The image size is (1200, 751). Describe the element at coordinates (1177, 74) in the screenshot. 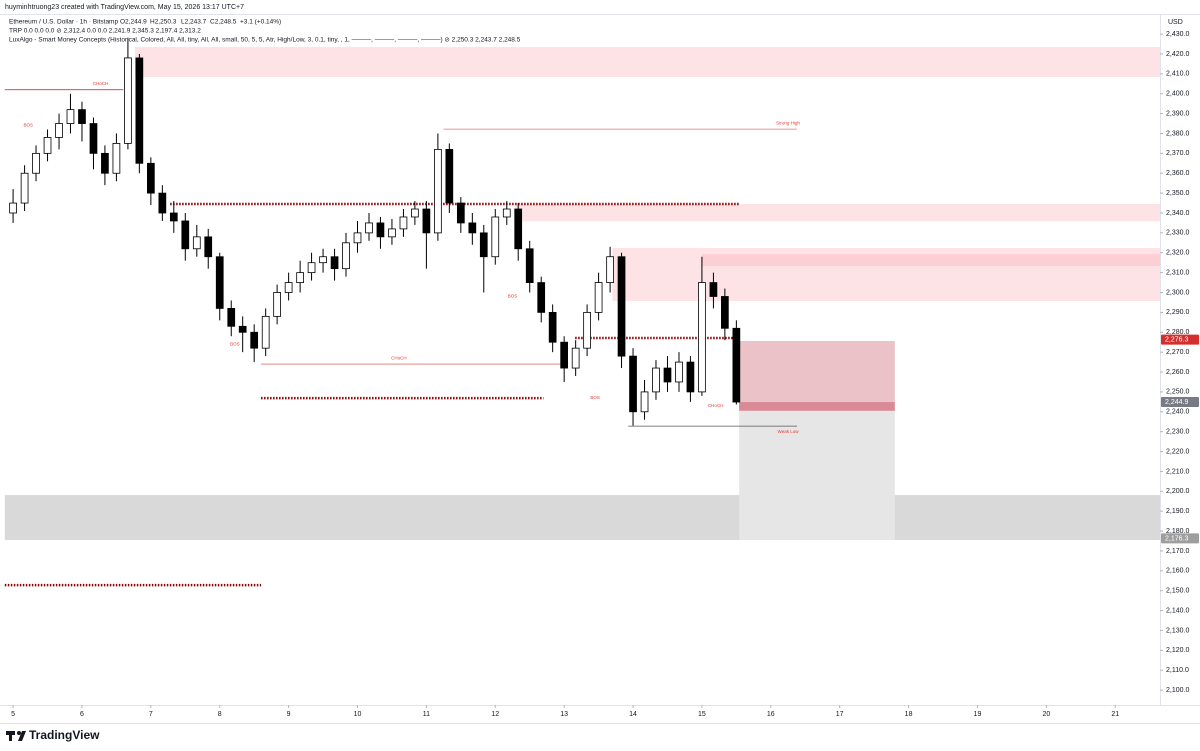

I see `y-tick-label: 2,410.0` at that location.